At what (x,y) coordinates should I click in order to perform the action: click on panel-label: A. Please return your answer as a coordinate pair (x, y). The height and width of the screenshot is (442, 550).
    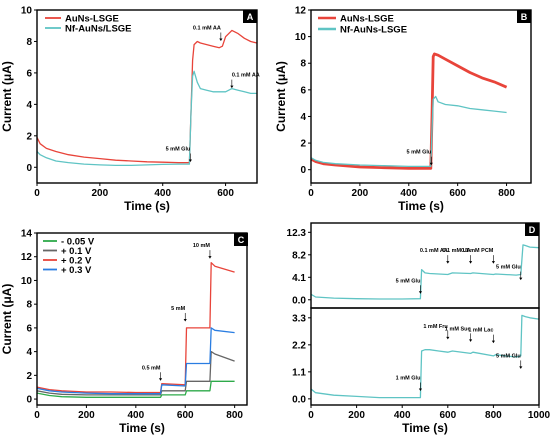
    Looking at the image, I should click on (250, 17).